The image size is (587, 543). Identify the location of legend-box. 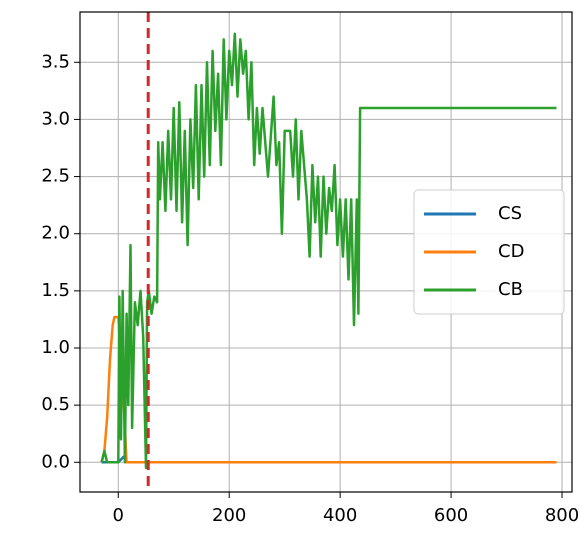
(489, 252).